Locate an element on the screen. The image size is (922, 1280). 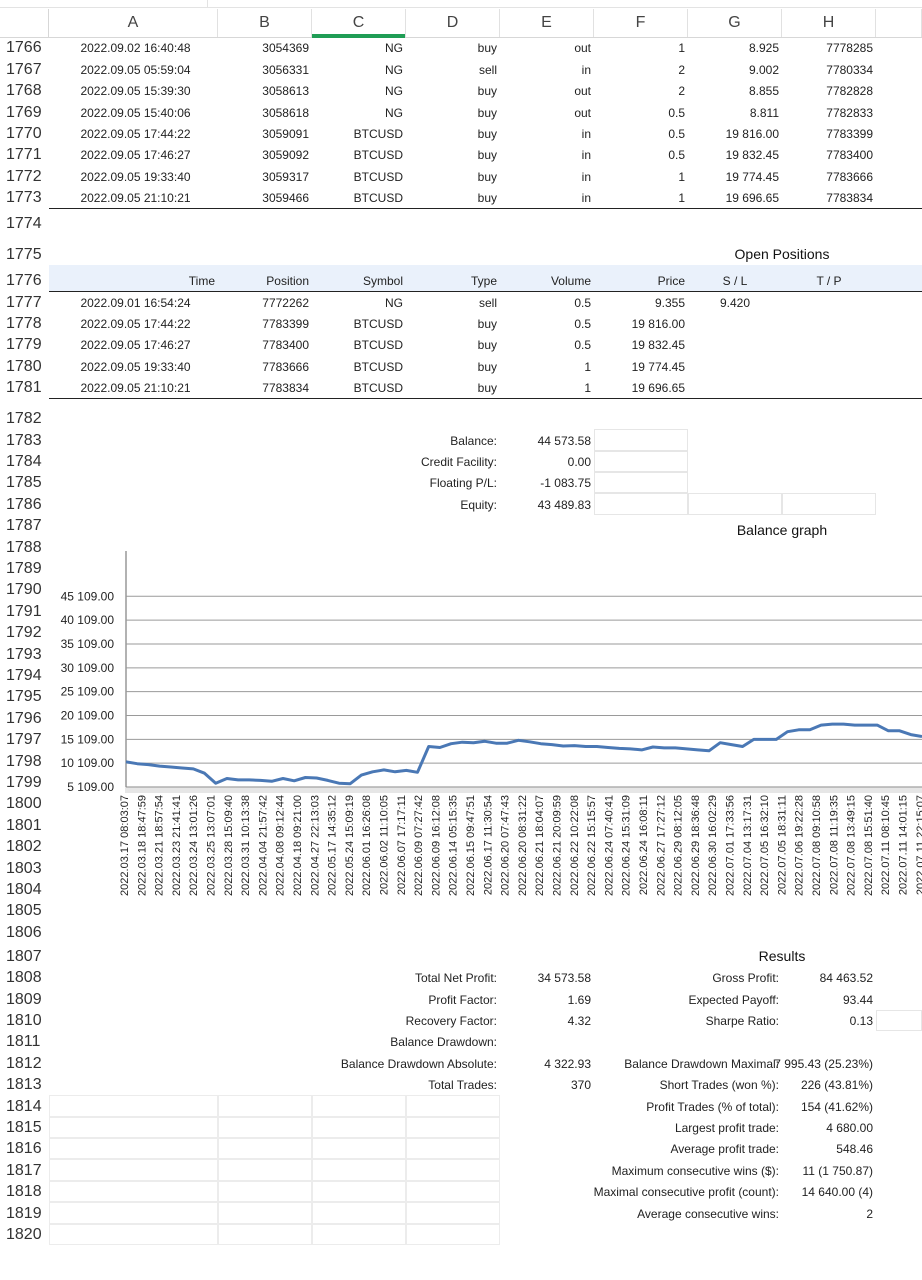
row-number: 1813 is located at coordinates (24, 1085).